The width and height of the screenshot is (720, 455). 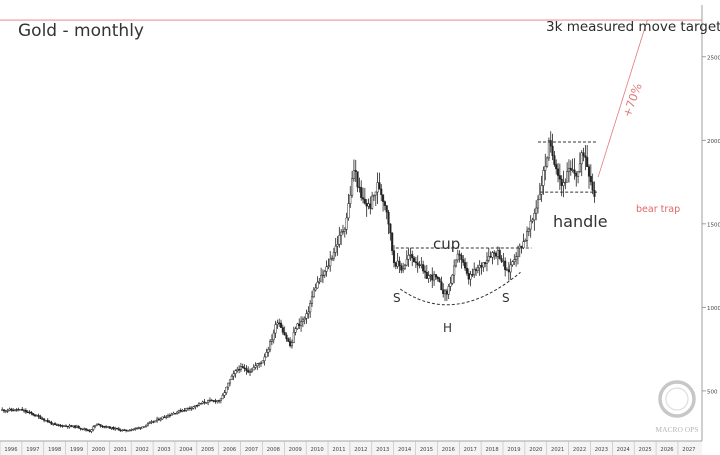 I want to click on x-tick-label: 2018, so click(x=491, y=450).